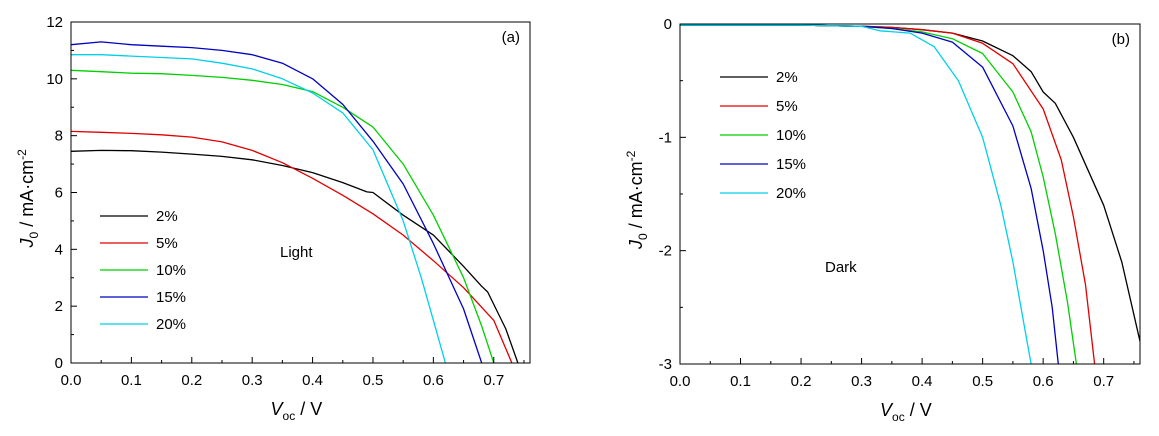 Image resolution: width=1159 pixels, height=436 pixels. Describe the element at coordinates (841, 267) in the screenshot. I see `condition-annotation: Dark` at that location.